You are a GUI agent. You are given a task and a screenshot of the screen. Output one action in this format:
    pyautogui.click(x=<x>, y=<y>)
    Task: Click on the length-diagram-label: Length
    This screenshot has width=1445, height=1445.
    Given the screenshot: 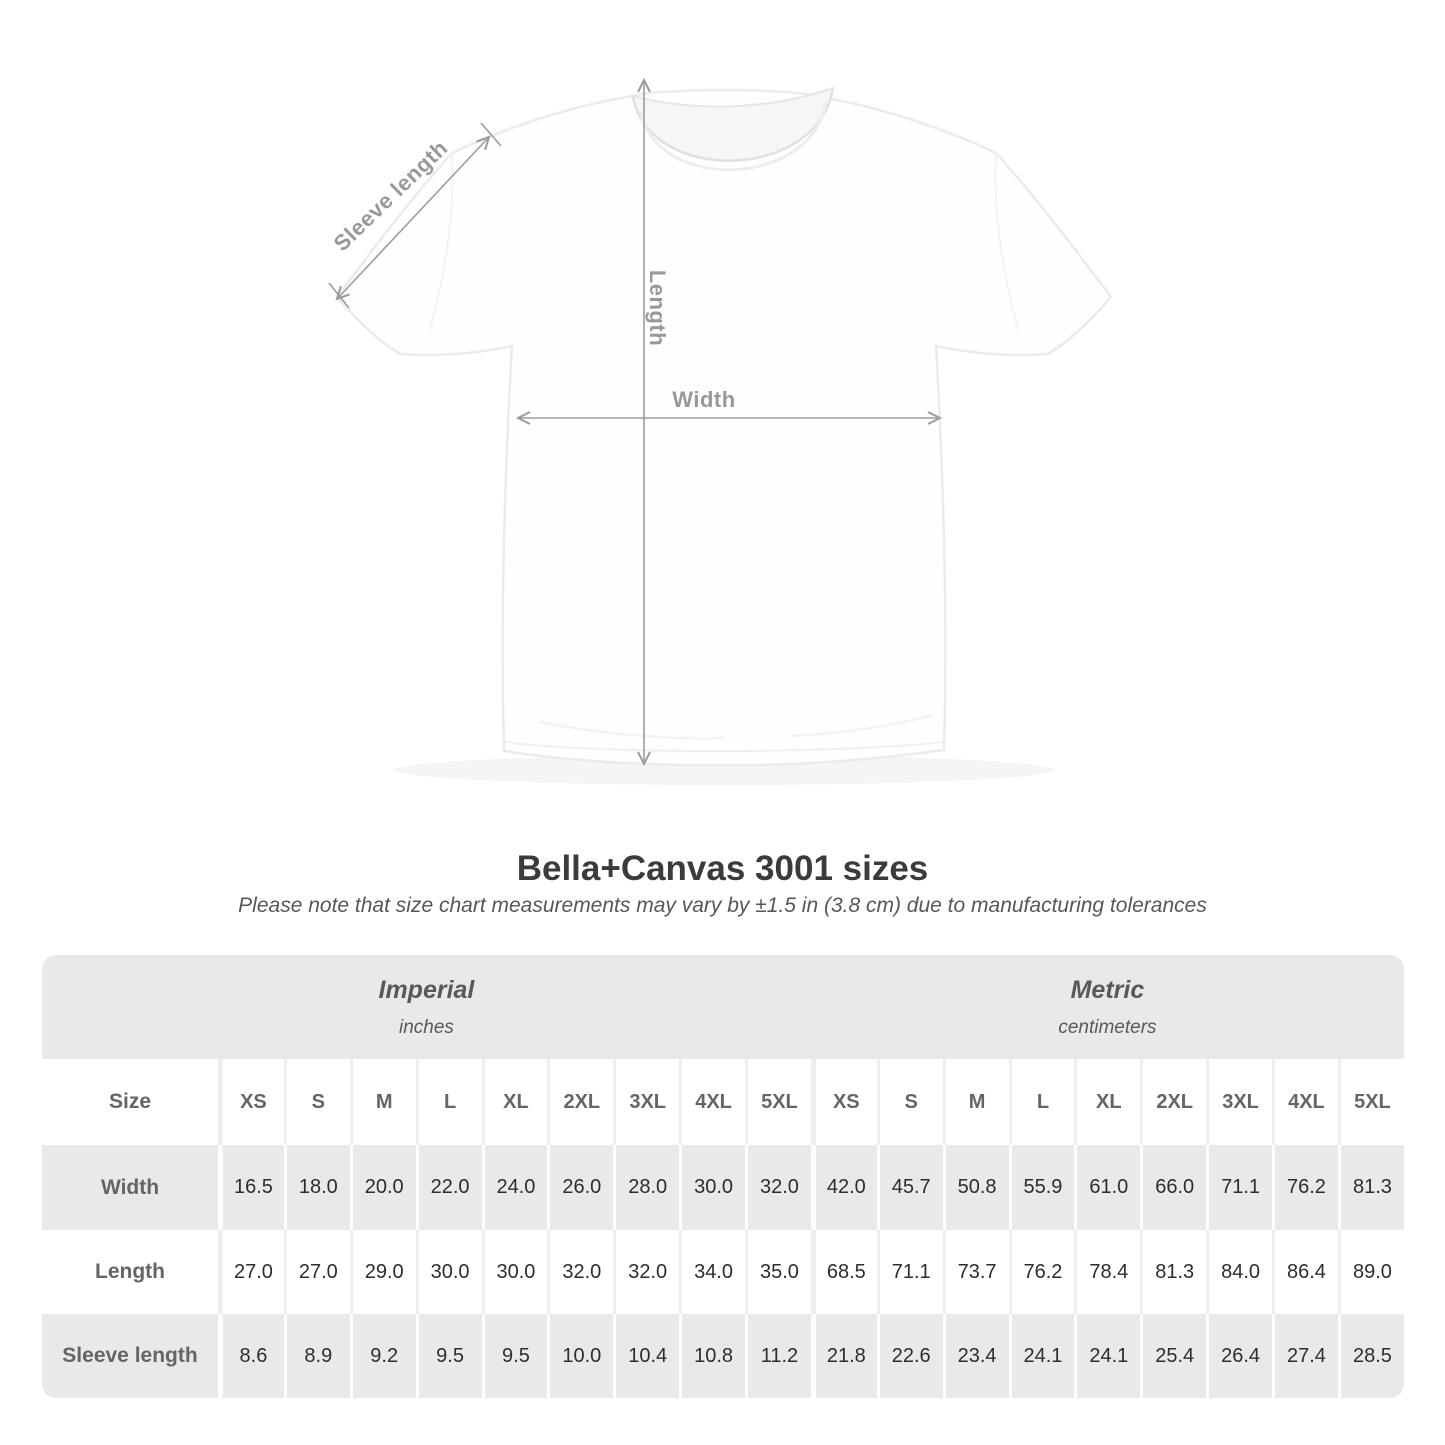 What is the action you would take?
    pyautogui.click(x=657, y=308)
    